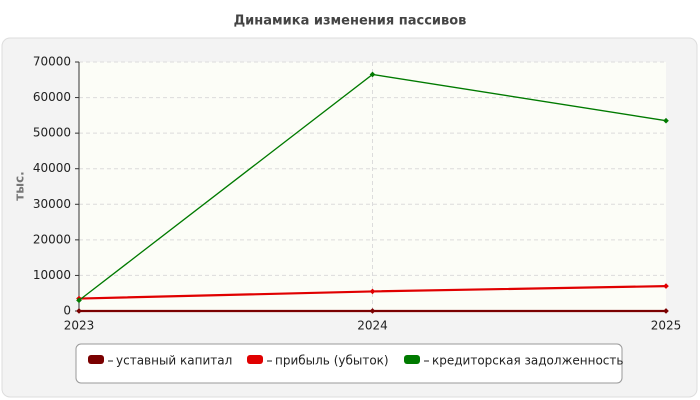  What do you see at coordinates (174, 361) in the screenshot?
I see `legend-label: уставный капитал` at bounding box center [174, 361].